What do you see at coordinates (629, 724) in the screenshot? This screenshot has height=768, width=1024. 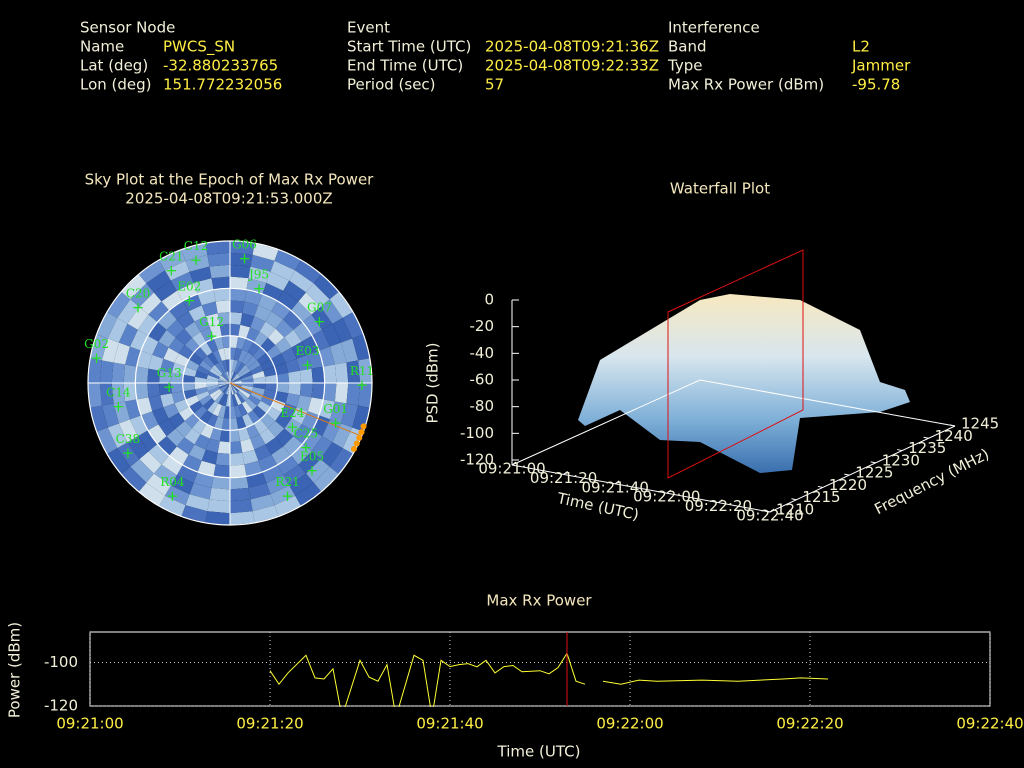 I see `x-tick-label: 09:22:00` at bounding box center [629, 724].